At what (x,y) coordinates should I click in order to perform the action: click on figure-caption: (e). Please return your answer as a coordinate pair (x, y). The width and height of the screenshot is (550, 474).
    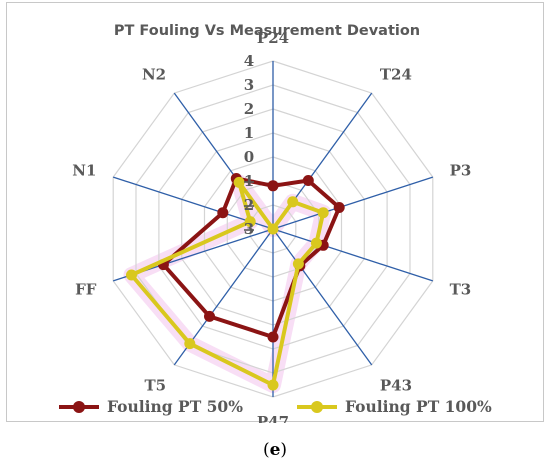
    Looking at the image, I should click on (275, 450).